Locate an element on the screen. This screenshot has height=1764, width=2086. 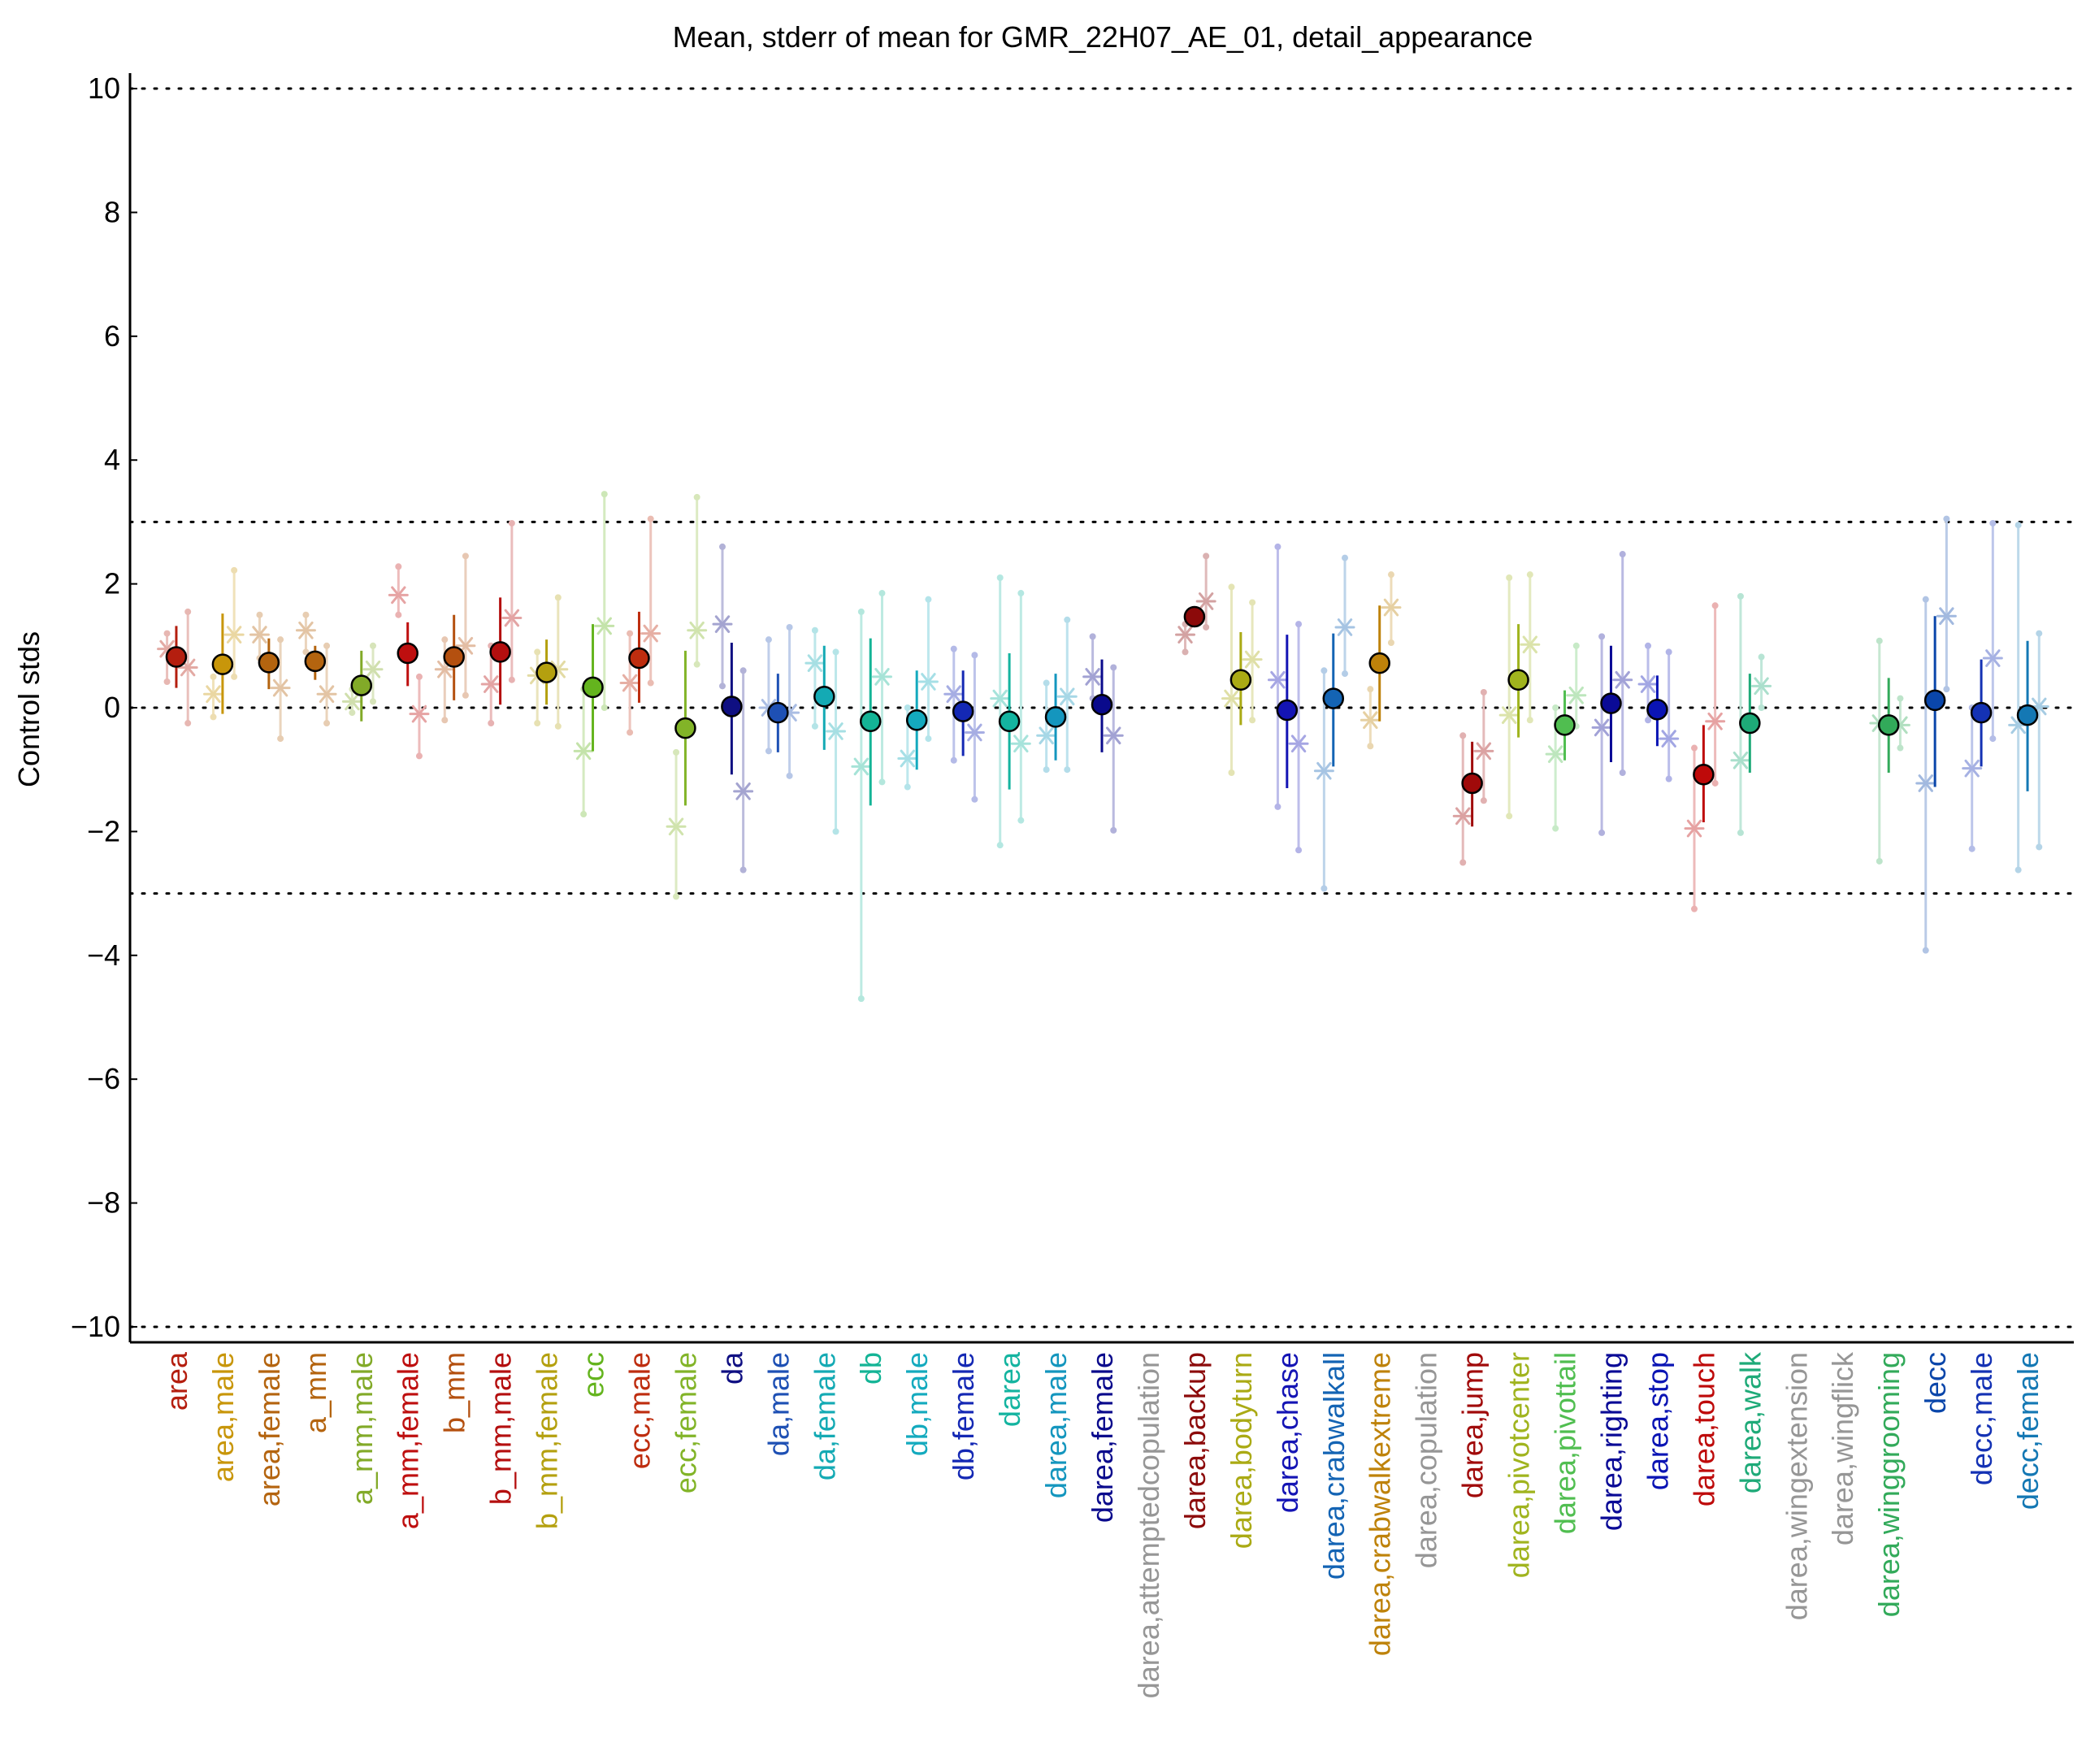
x-tick-label: b_mm,female is located at coordinates (547, 1440).